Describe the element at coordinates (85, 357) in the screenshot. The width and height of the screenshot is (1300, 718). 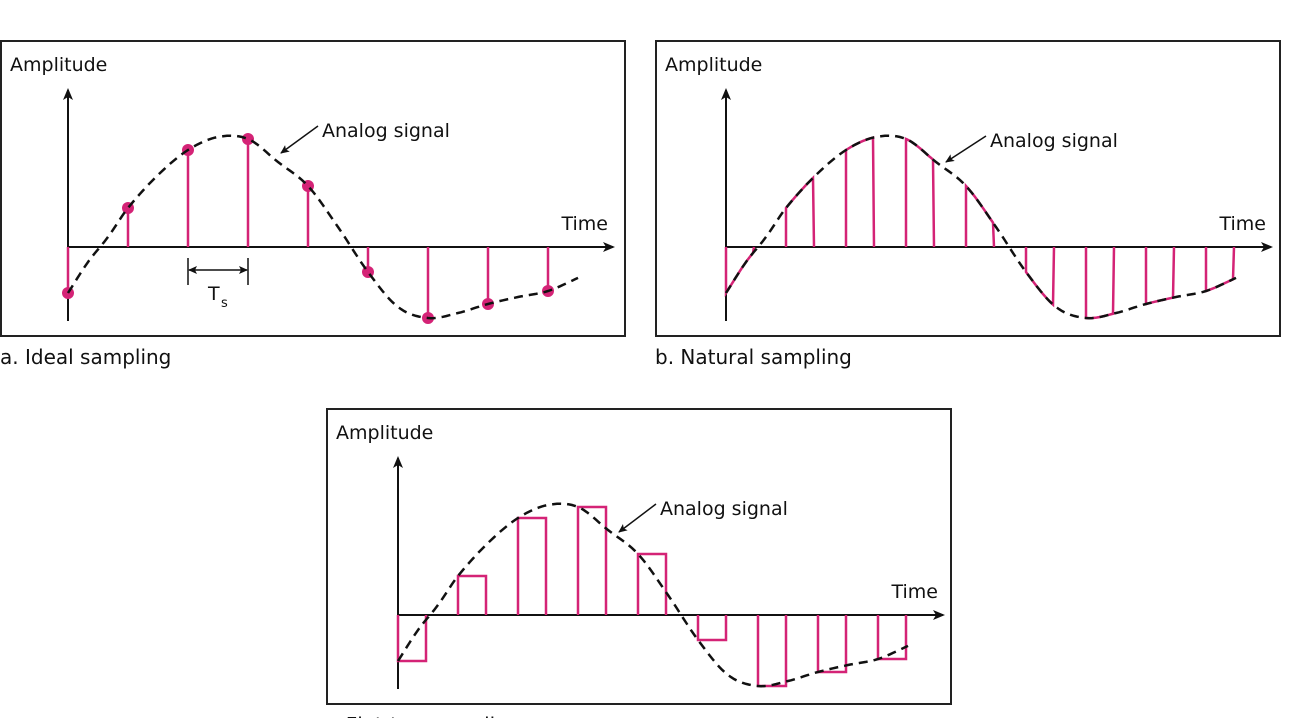
I see `panel-caption: a. Ideal sampling` at that location.